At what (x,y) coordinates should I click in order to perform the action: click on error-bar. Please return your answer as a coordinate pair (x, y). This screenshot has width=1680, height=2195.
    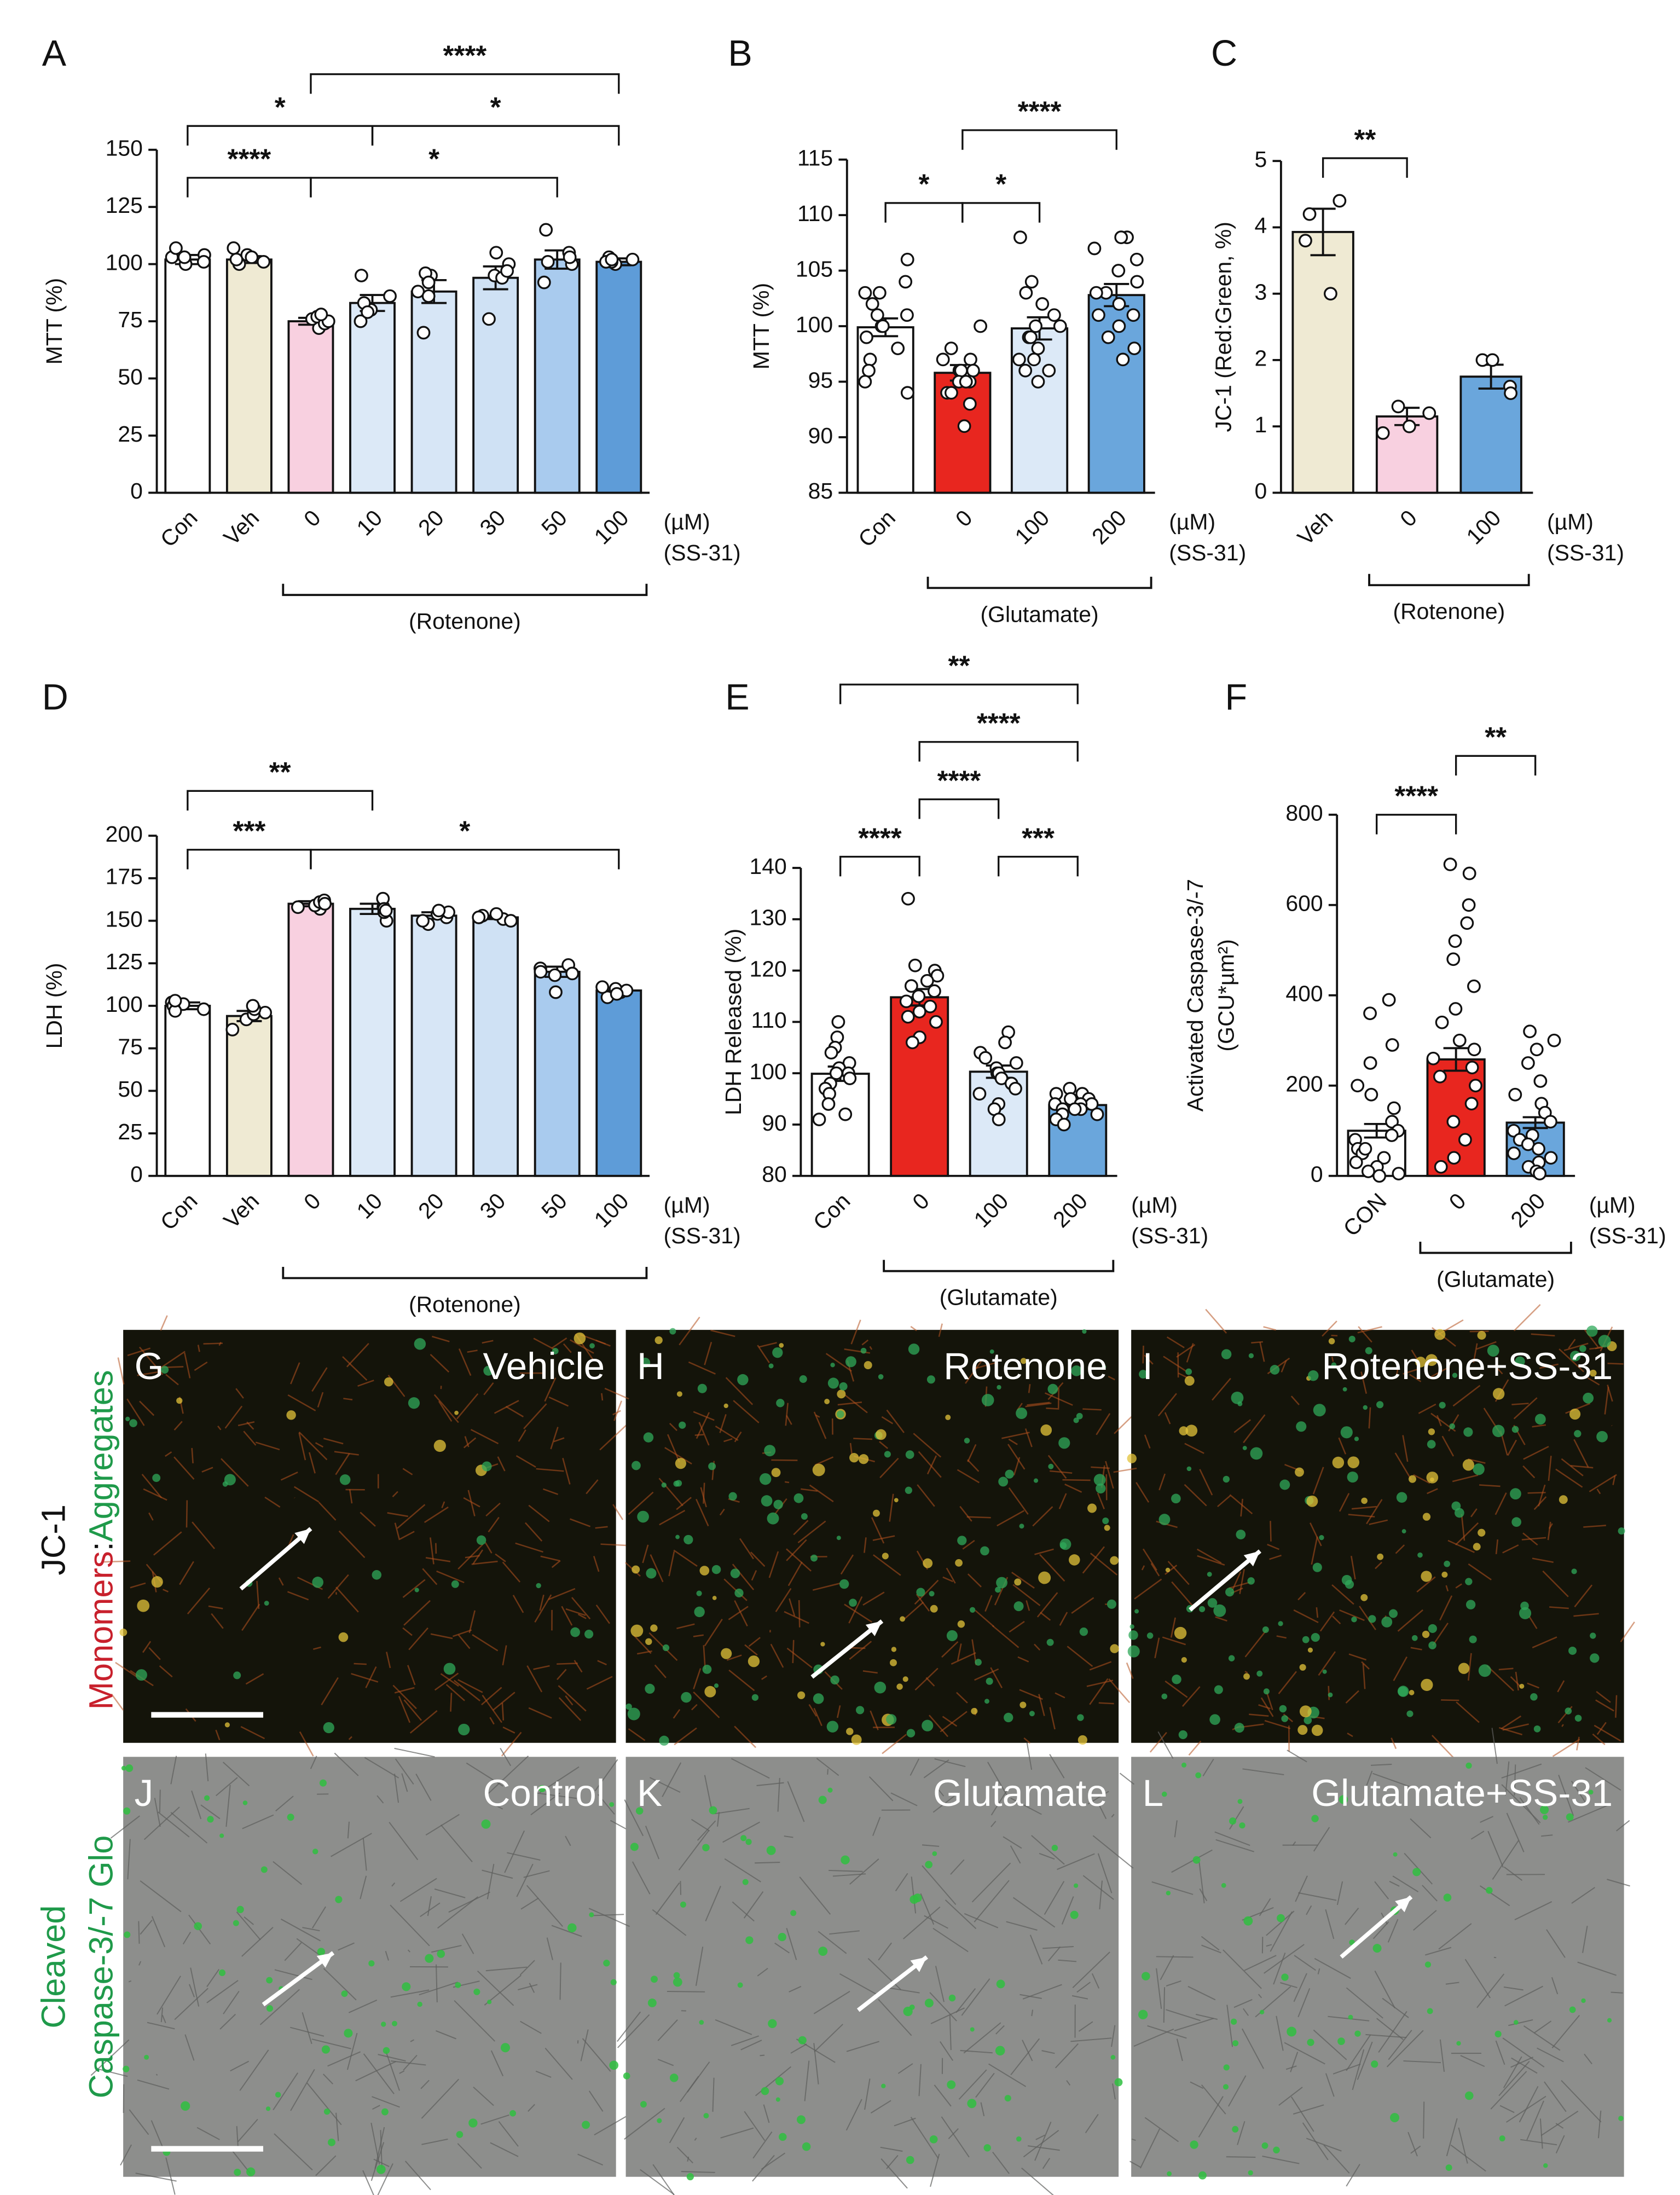
    Looking at the image, I should click on (1456, 1059).